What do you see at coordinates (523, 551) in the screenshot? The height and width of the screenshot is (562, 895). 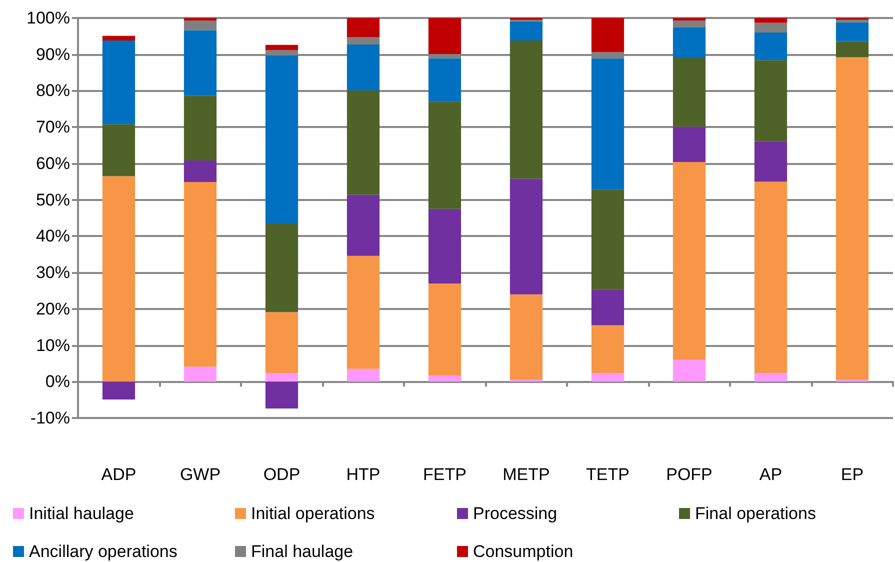 I see `legend-label: Consumption` at bounding box center [523, 551].